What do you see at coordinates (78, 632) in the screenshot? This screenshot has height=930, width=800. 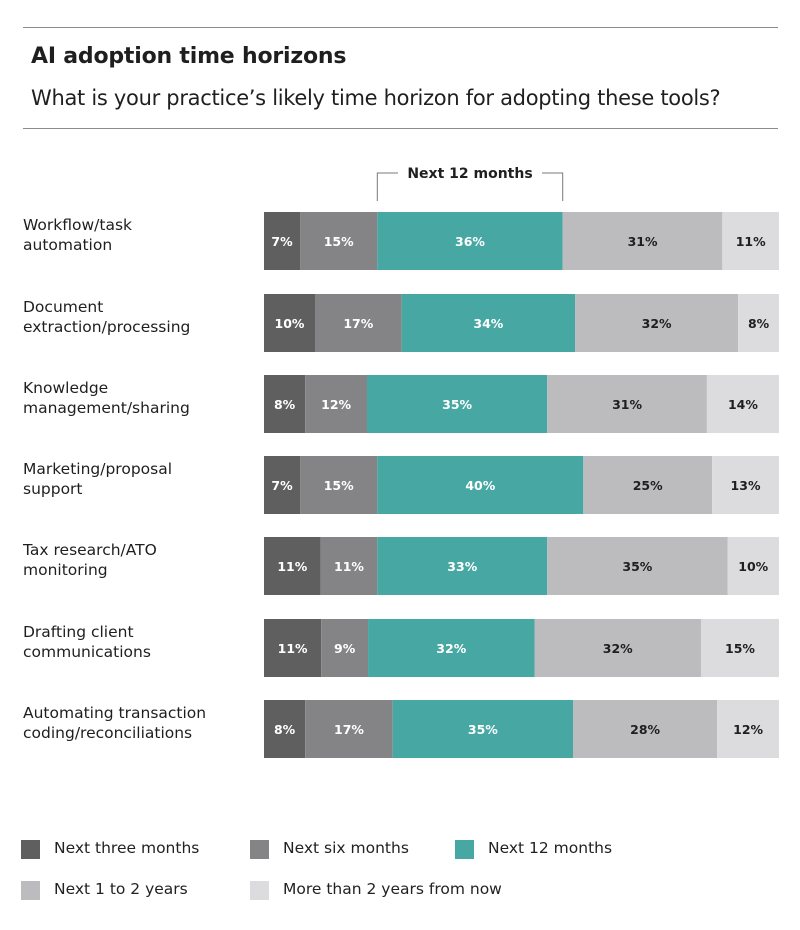 I see `category-label-line: Drafting client` at bounding box center [78, 632].